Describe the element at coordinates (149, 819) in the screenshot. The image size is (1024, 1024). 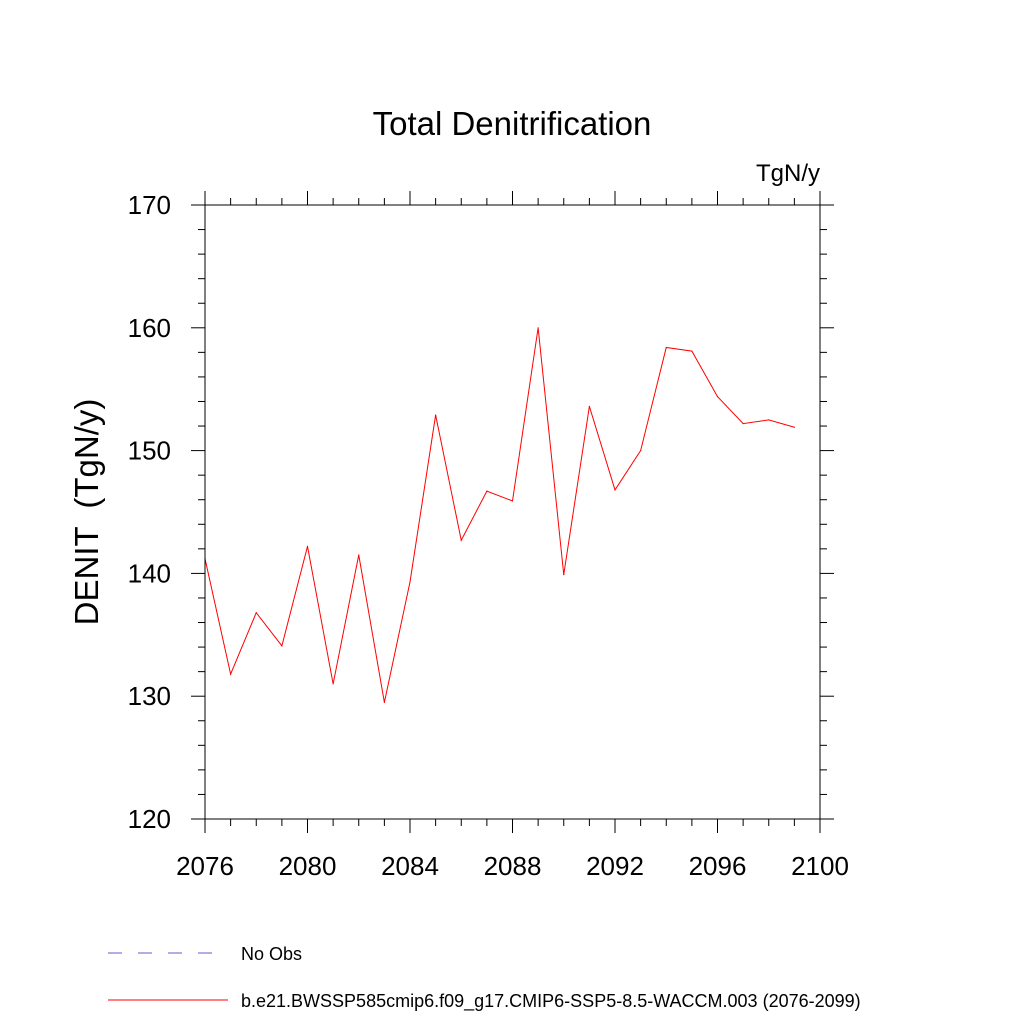
I see `y-tick-label: 120` at that location.